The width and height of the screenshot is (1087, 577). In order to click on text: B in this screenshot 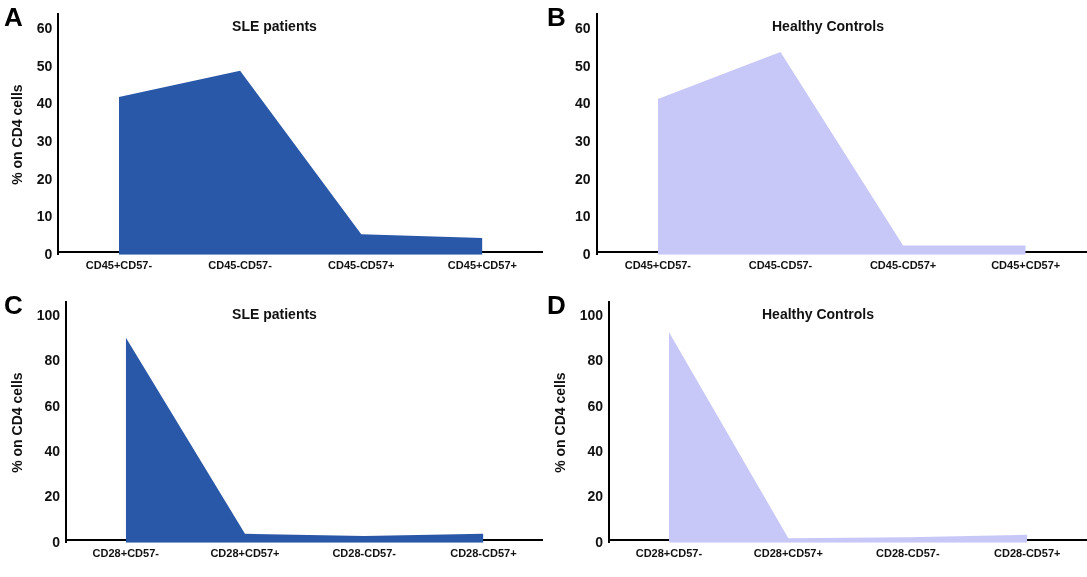, I will do `click(556, 17)`.